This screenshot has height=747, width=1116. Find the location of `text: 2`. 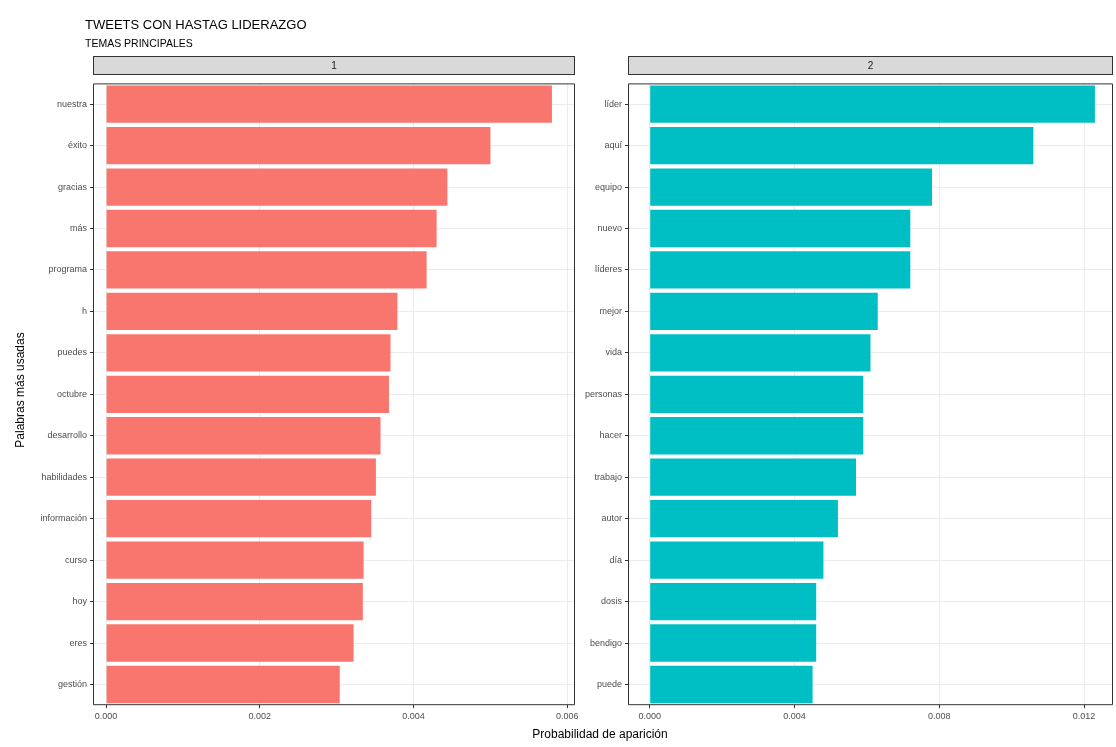

text: 2 is located at coordinates (870, 65).